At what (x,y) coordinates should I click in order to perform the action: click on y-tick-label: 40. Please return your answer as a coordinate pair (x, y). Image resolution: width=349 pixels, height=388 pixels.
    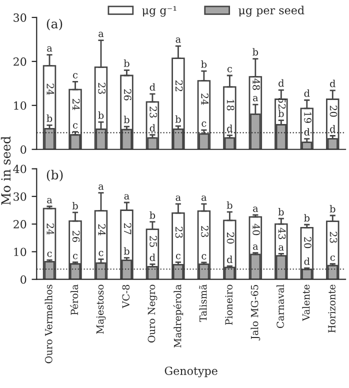
    Looking at the image, I should click on (19, 169).